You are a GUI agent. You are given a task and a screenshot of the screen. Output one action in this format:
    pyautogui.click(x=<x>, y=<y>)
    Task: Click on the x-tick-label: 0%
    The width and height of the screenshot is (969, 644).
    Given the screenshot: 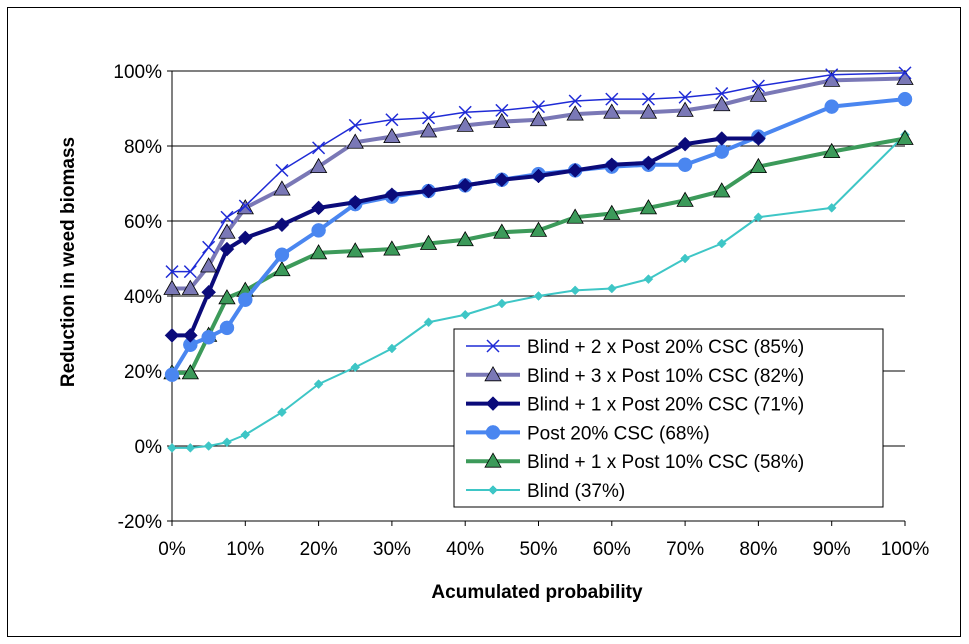 What is the action you would take?
    pyautogui.click(x=172, y=549)
    